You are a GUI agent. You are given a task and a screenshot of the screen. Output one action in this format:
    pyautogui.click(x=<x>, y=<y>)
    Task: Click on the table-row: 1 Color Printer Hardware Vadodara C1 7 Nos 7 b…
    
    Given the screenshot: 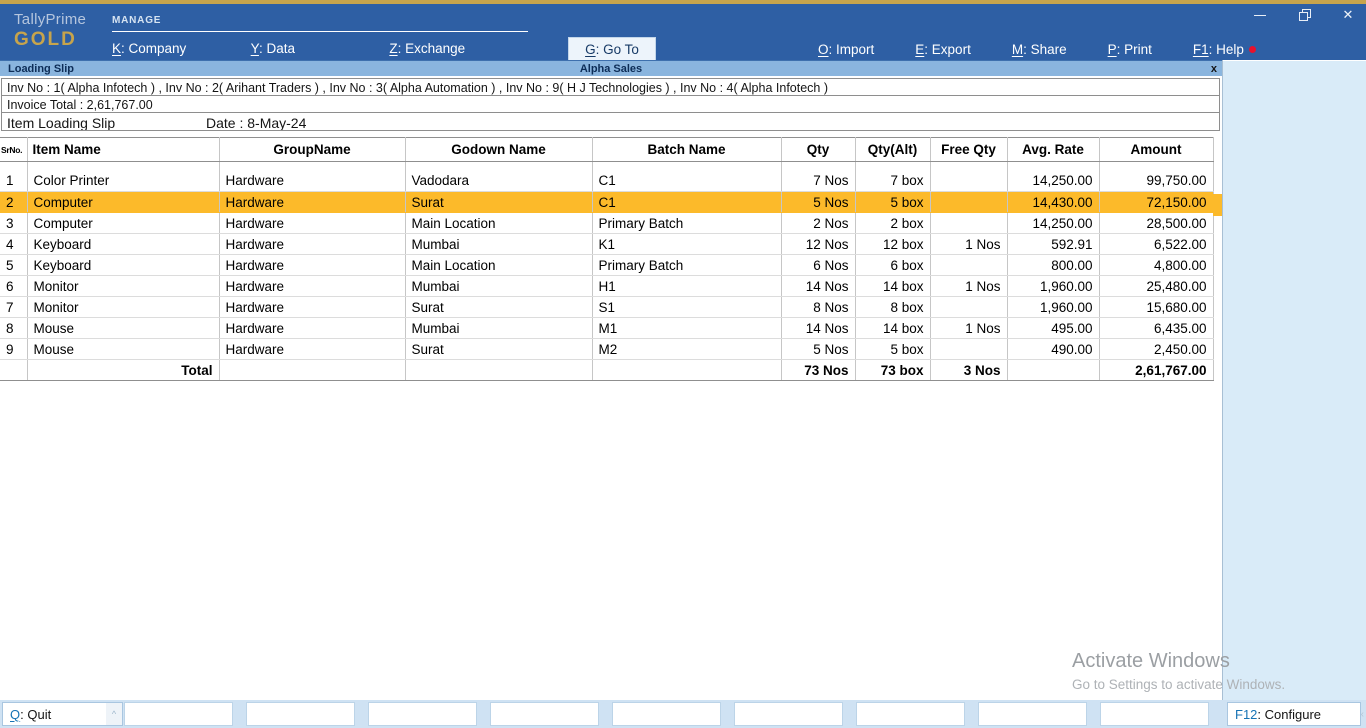 What is the action you would take?
    pyautogui.click(x=607, y=181)
    